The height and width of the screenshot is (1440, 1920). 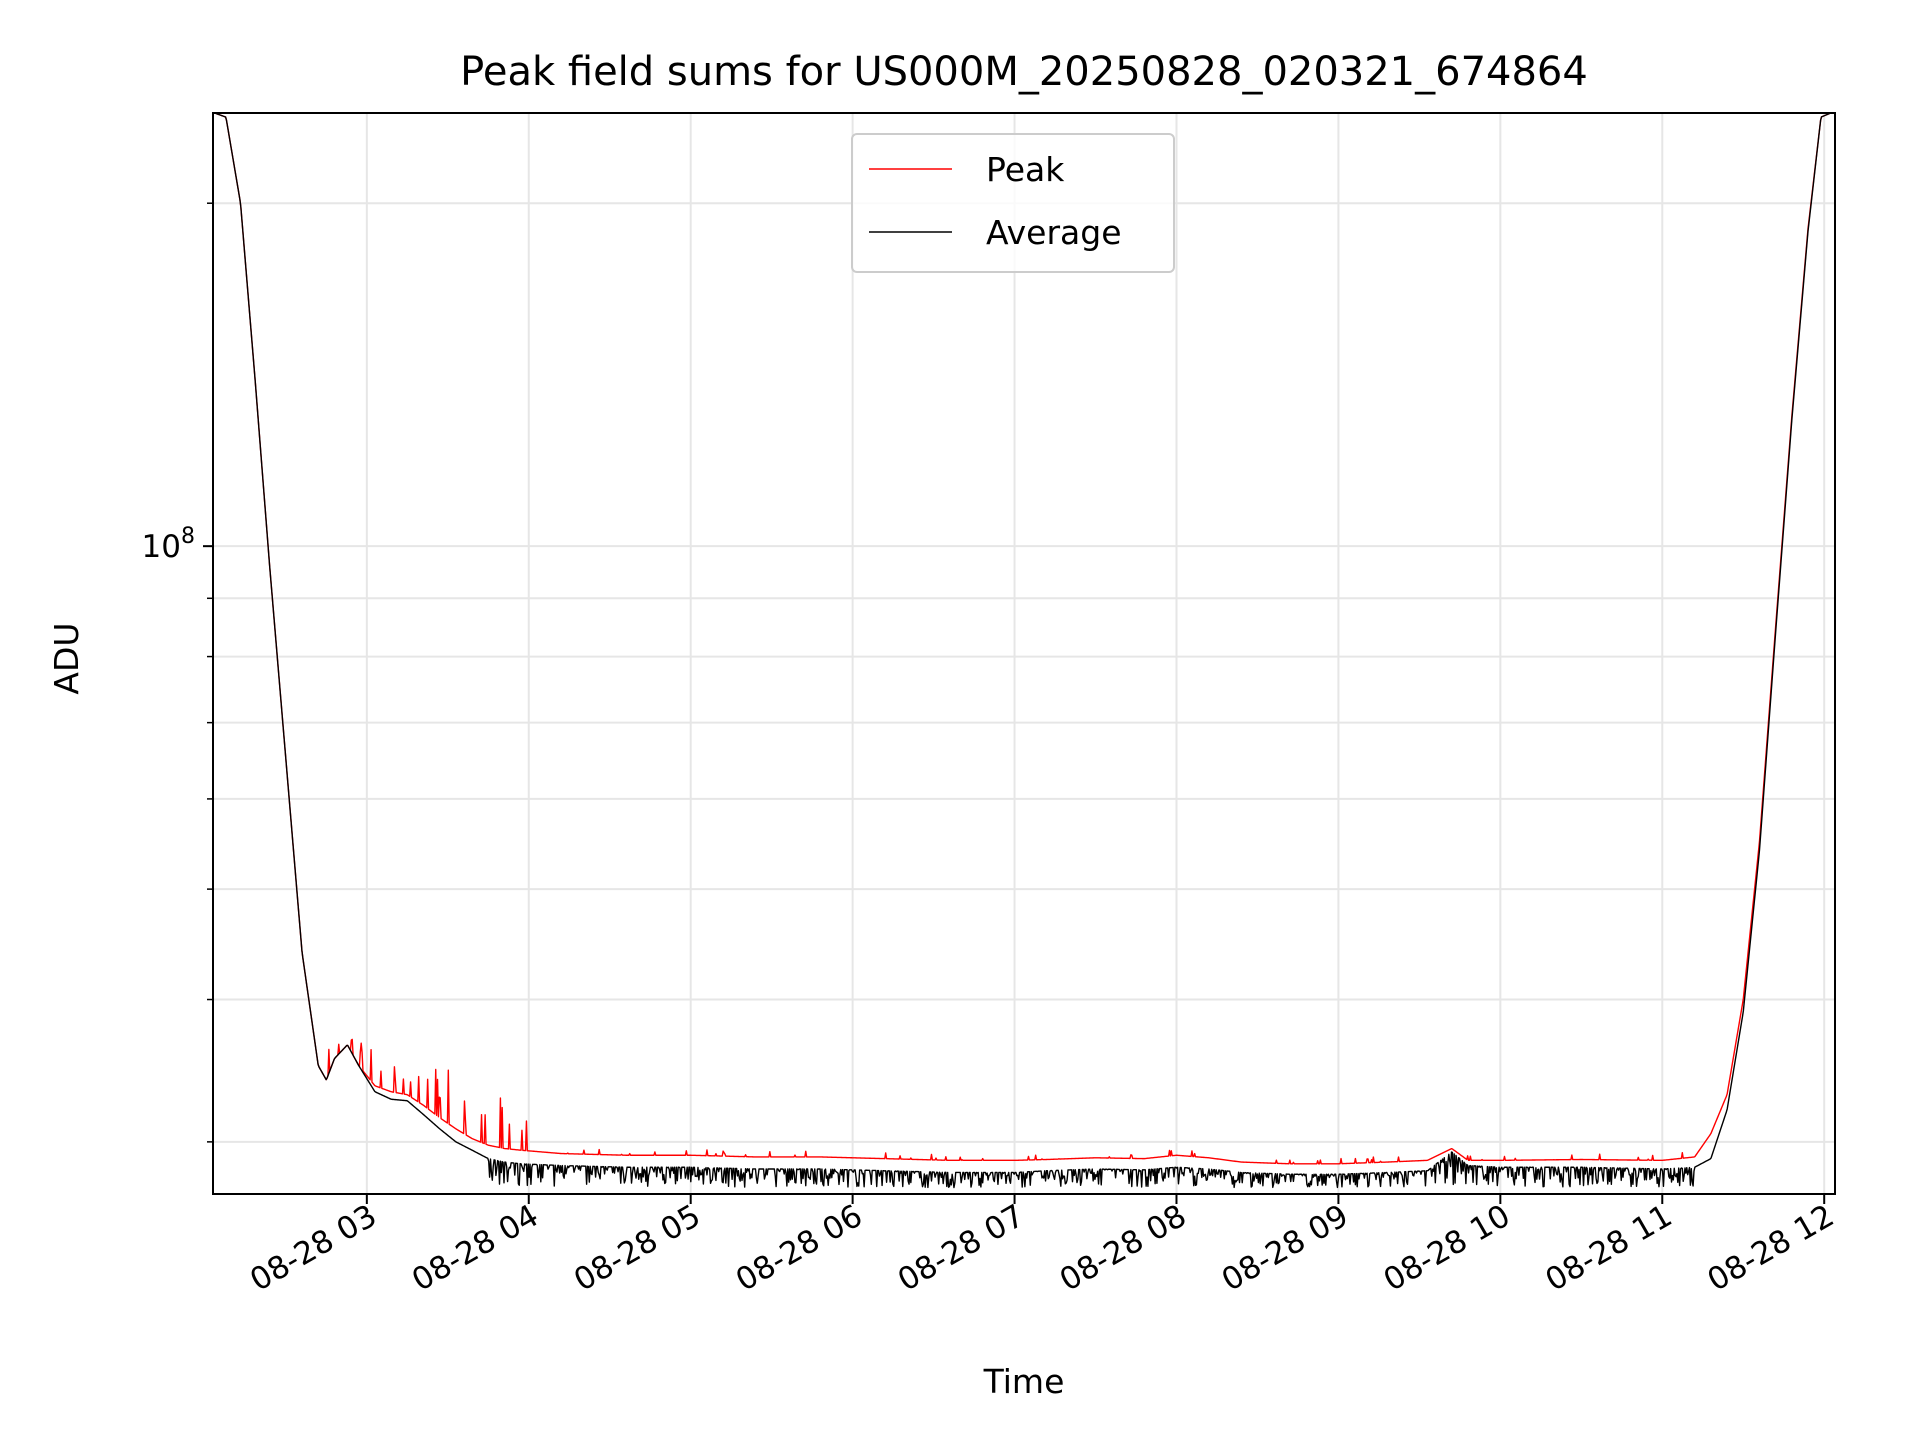 I want to click on x-axis-title: Time, so click(x=1024, y=1381).